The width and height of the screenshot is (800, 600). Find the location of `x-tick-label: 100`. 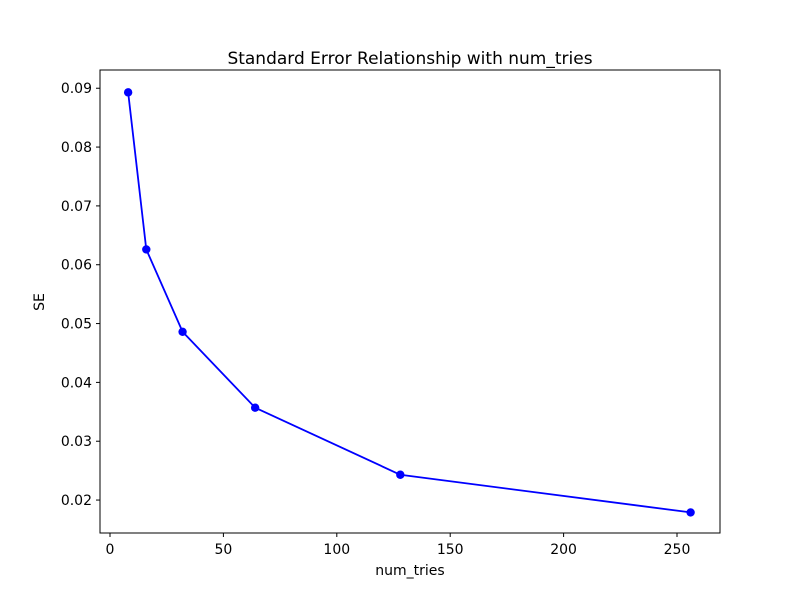

x-tick-label: 100 is located at coordinates (336, 550).